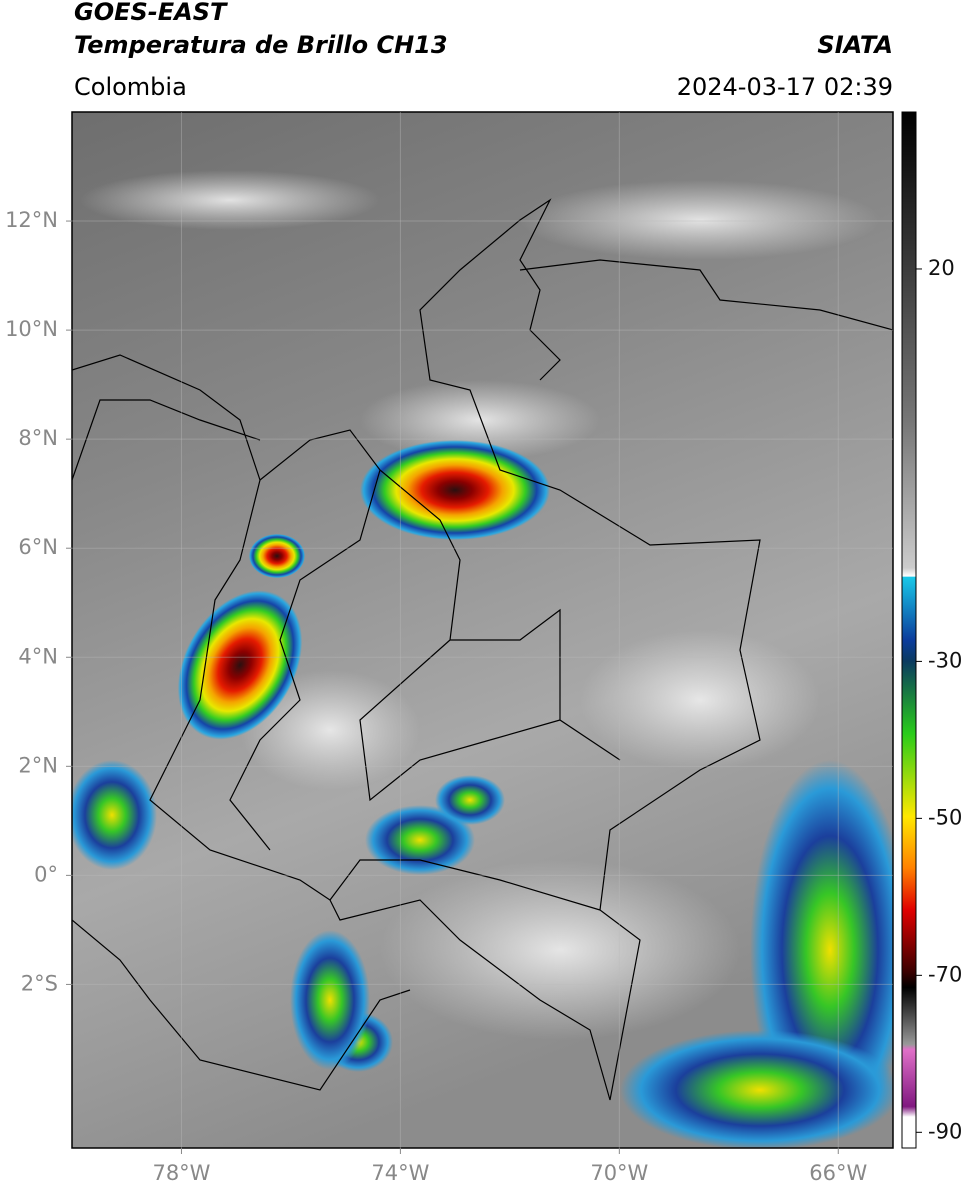 This screenshot has width=966, height=1194. Describe the element at coordinates (838, 1173) in the screenshot. I see `x-tick-label: 66°W` at that location.